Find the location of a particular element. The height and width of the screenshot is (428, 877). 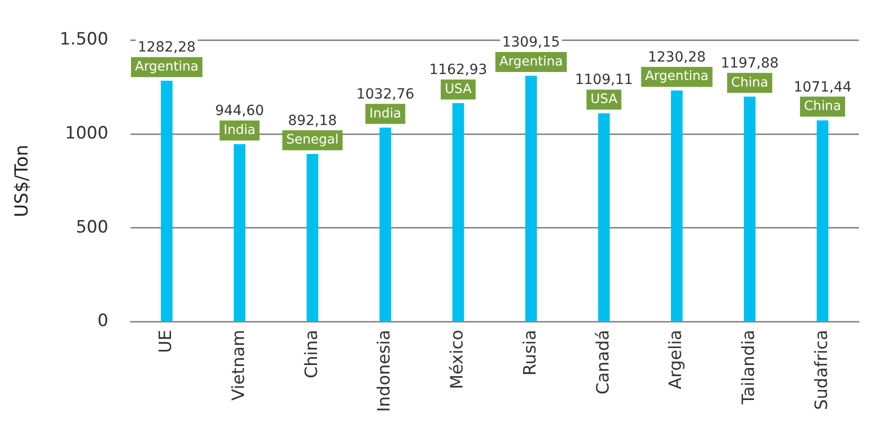

x-tick-label: Argelia is located at coordinates (676, 360).